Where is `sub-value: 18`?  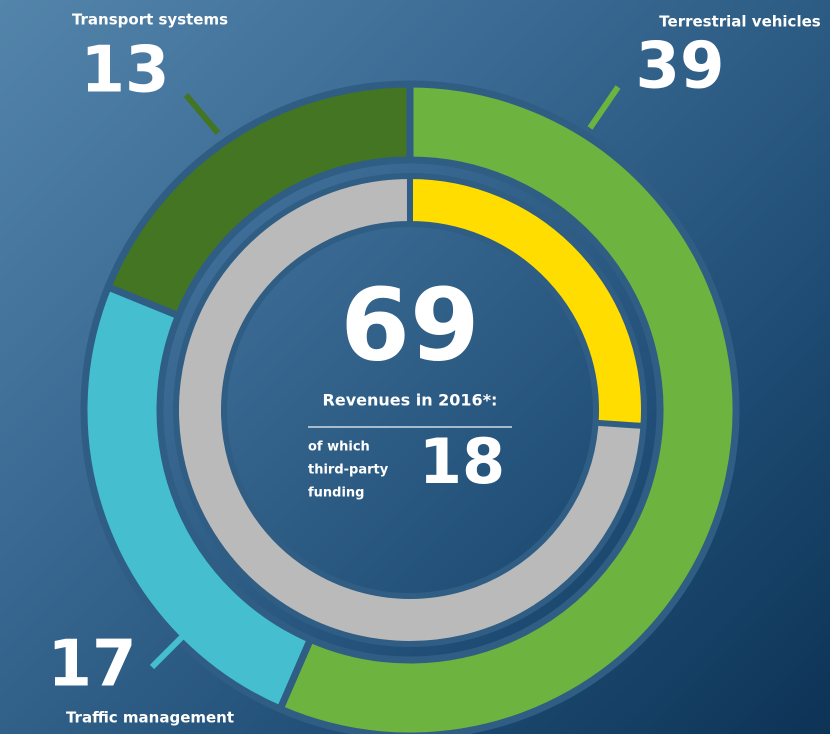
sub-value: 18 is located at coordinates (462, 461).